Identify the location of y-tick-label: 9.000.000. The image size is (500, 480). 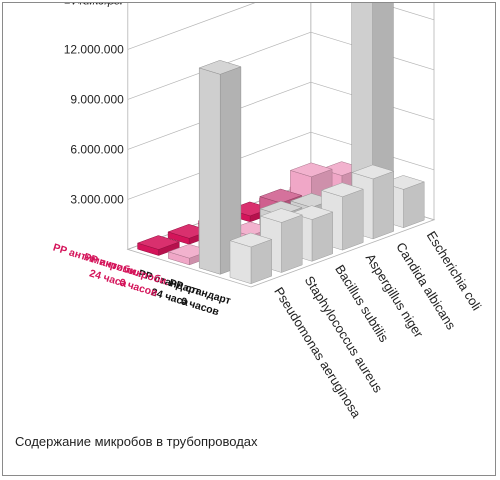
(97, 99).